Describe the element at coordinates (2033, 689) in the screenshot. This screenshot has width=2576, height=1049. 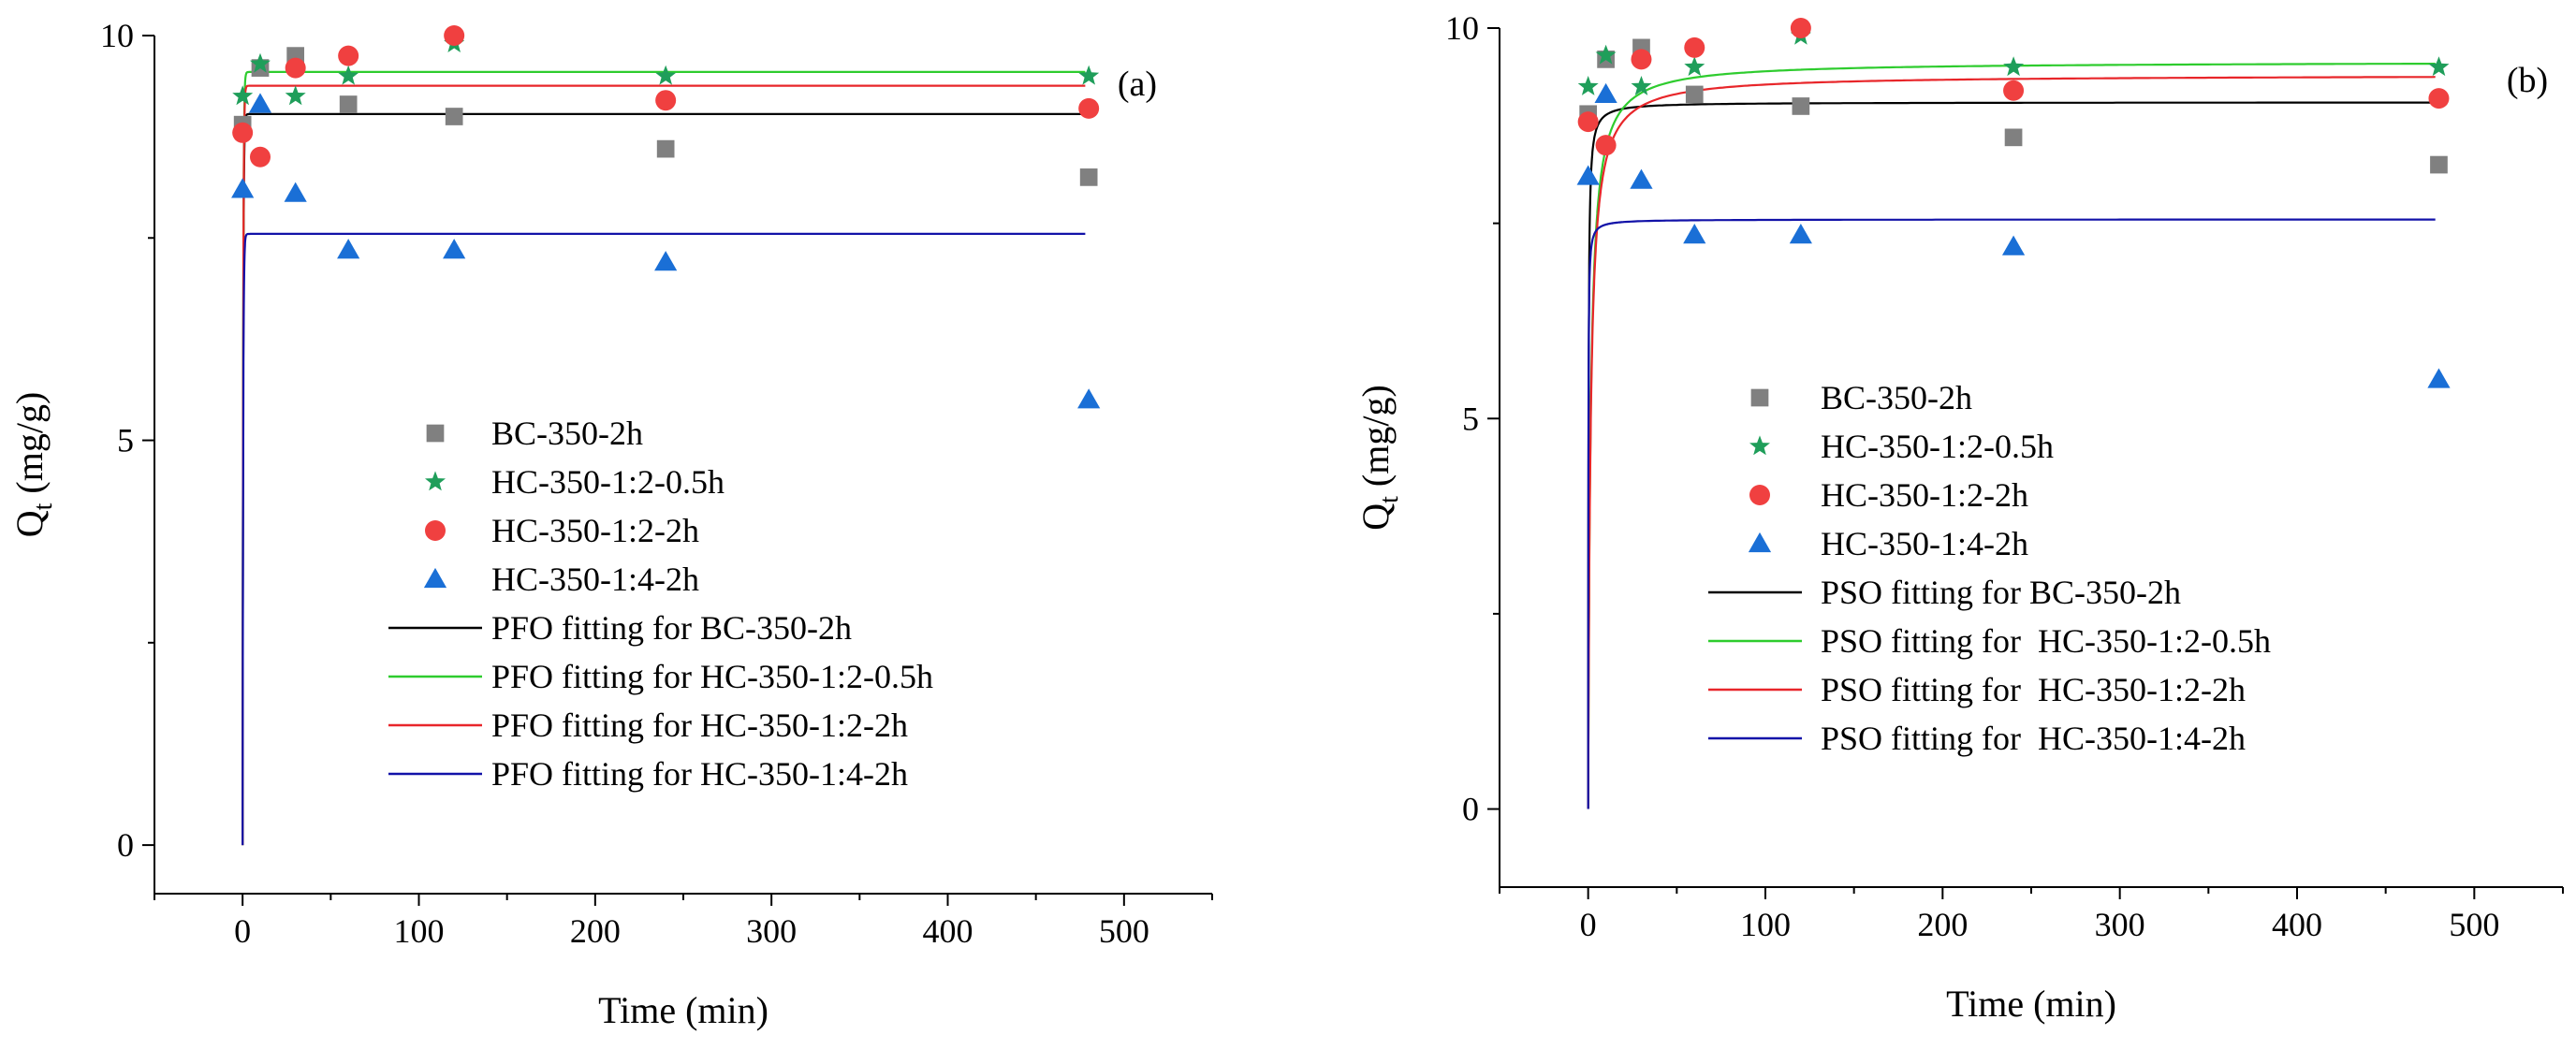
I see `panel-b-legend-label-pso-fitting-for-hc-350-1-2-2h: PSO fitting for HC-350-1:2-2h` at that location.